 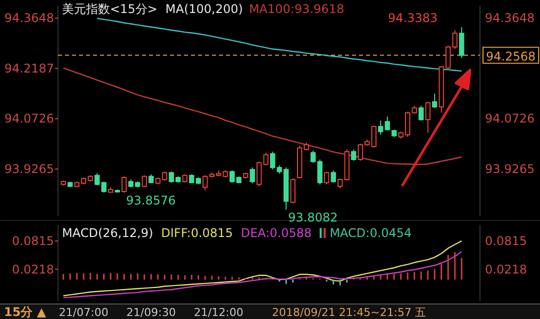 I want to click on y-tick-label: 0.0815, so click(x=33, y=241).